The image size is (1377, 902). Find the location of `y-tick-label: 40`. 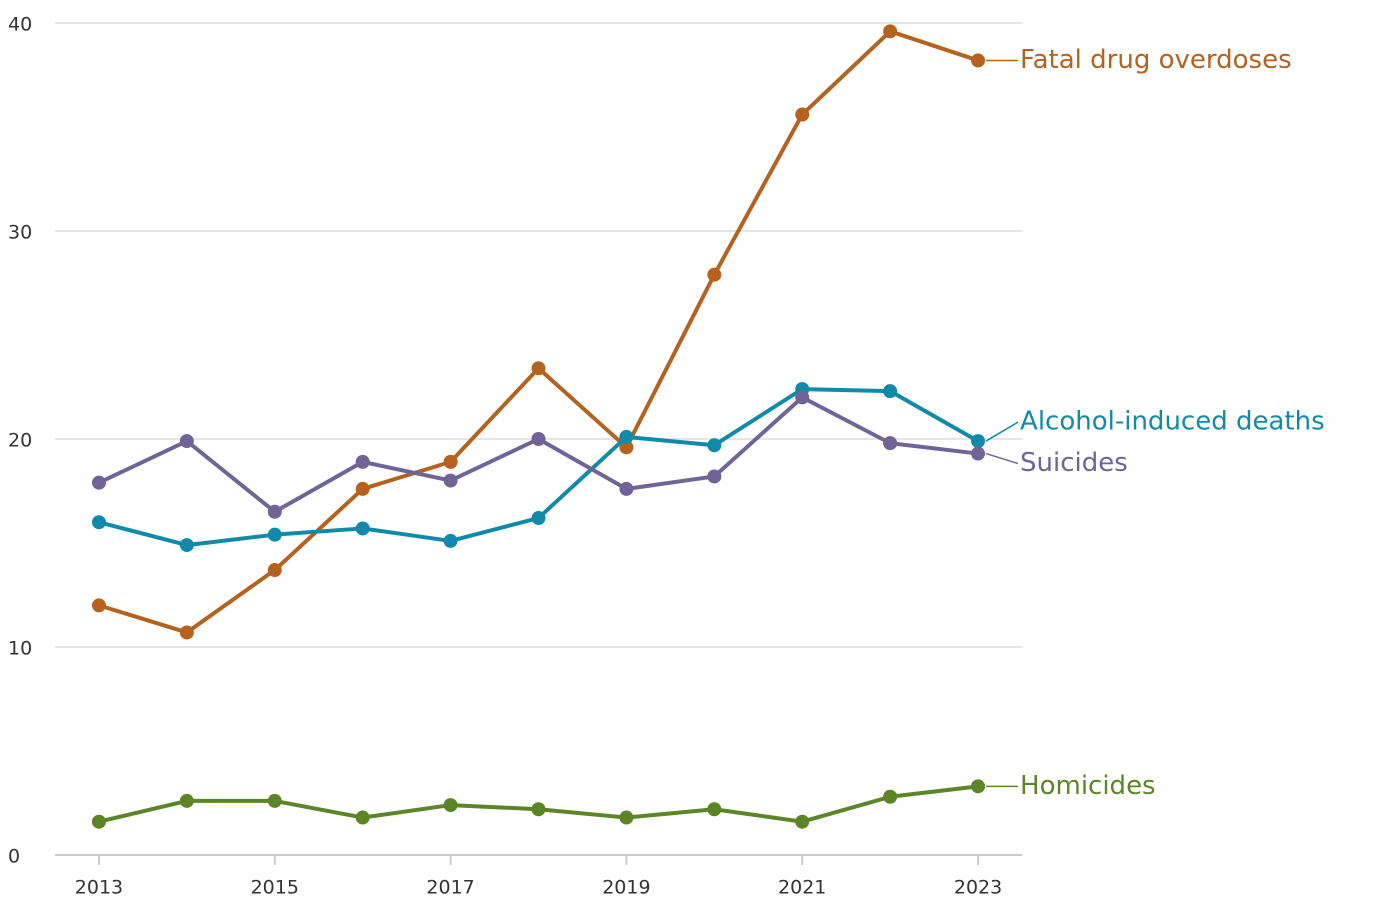

y-tick-label: 40 is located at coordinates (20, 25).